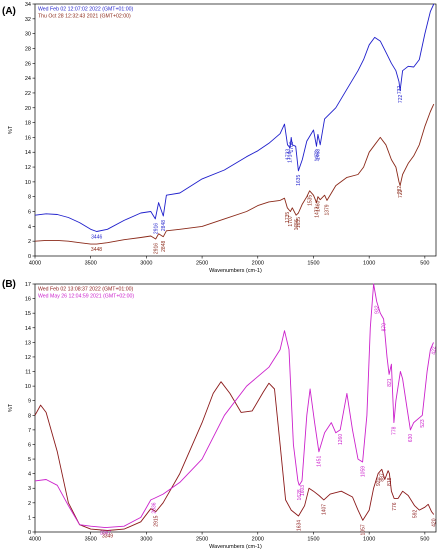 The image size is (441, 550). Describe the element at coordinates (91, 264) in the screenshot. I see `panel-a-x-tick-label: 3500` at that location.